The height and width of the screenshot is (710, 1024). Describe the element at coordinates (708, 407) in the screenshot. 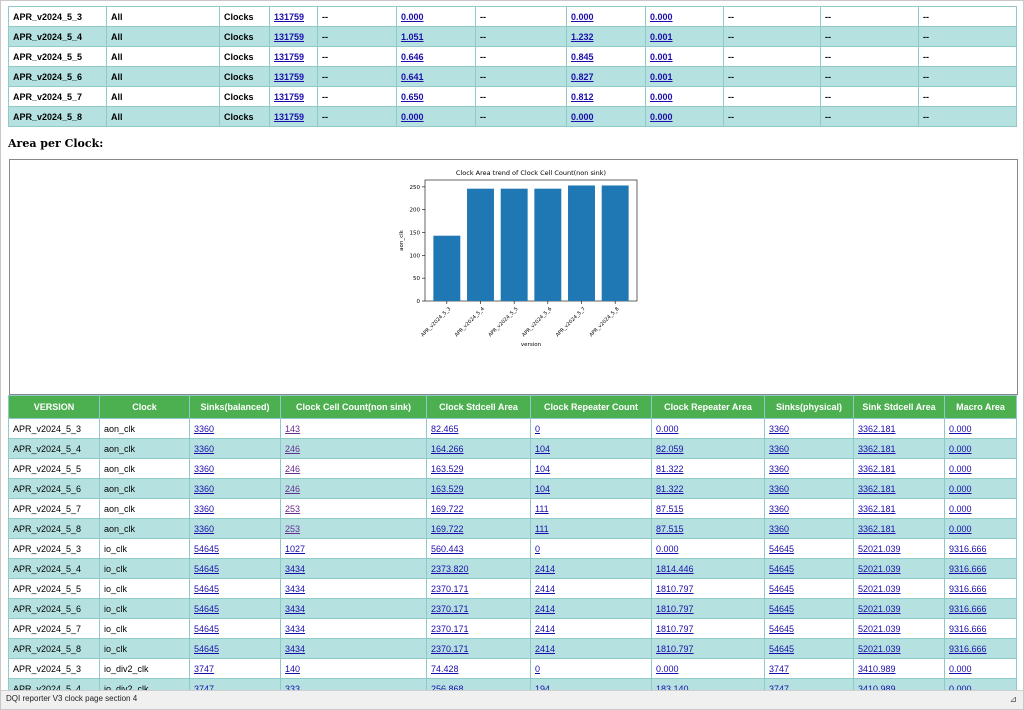

I see `column-header: Clock Repeater Area` at that location.